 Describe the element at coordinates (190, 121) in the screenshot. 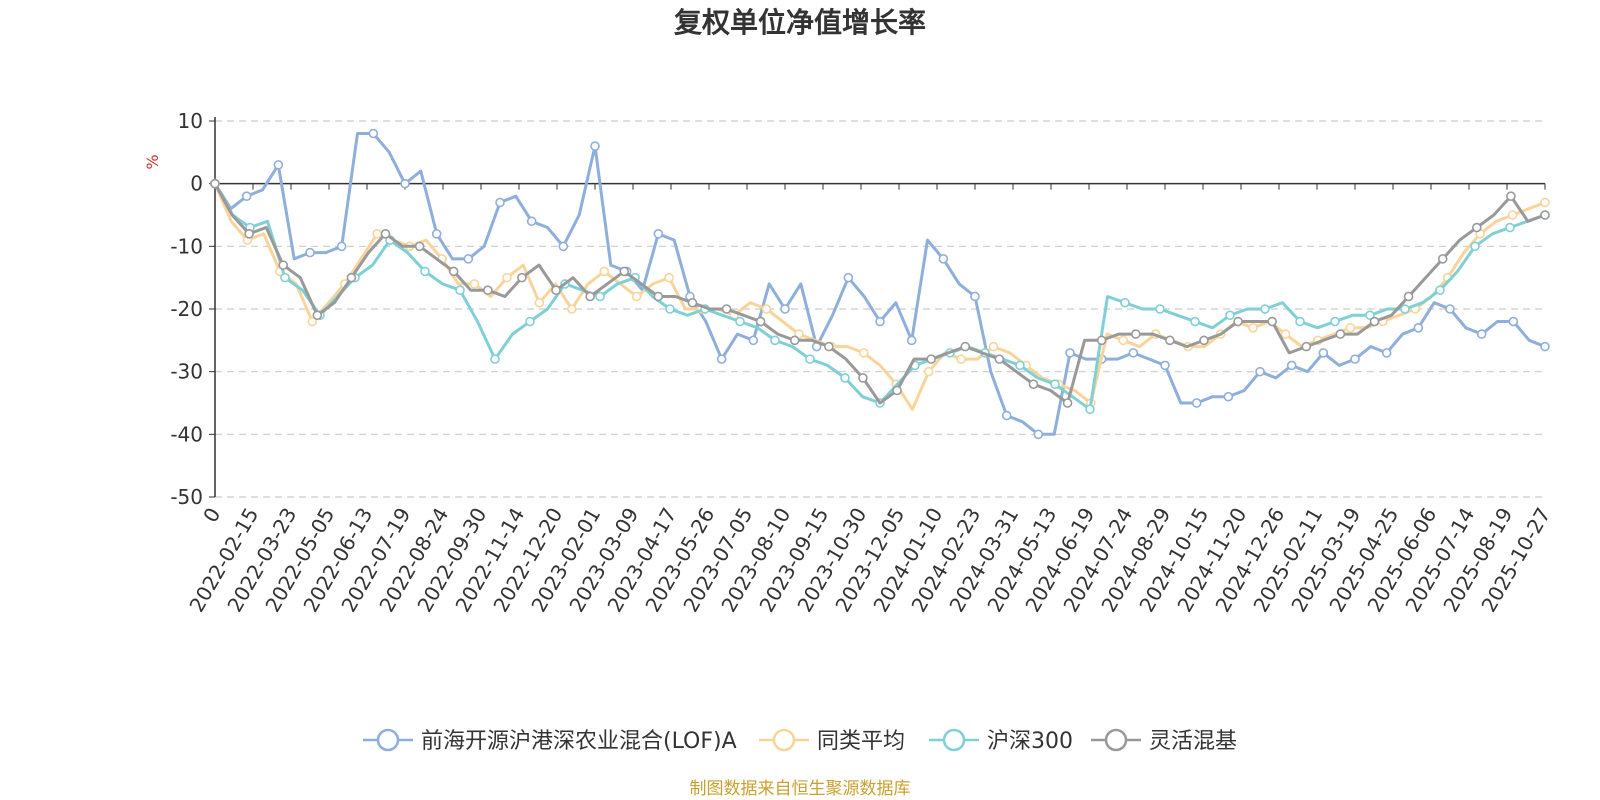

I see `y-tick-label: 10` at that location.